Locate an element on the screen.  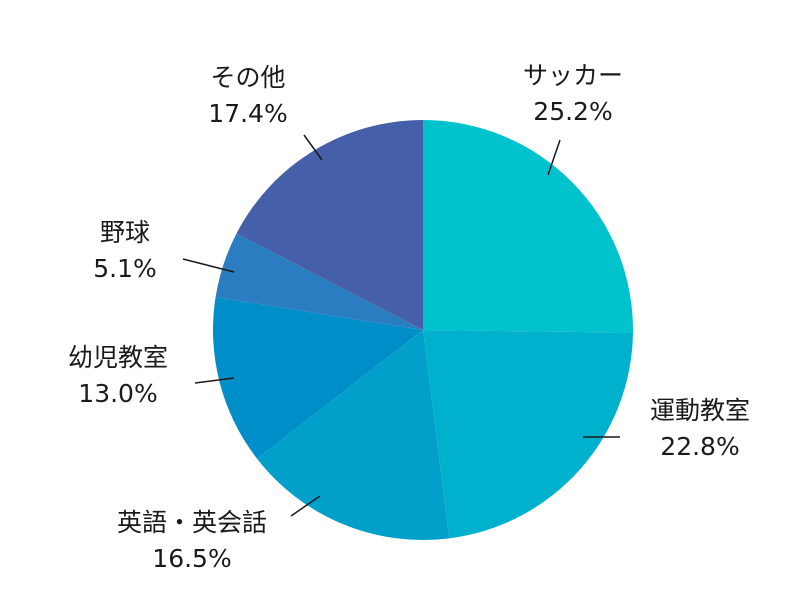
slice-label-value: 25.2% is located at coordinates (573, 111).